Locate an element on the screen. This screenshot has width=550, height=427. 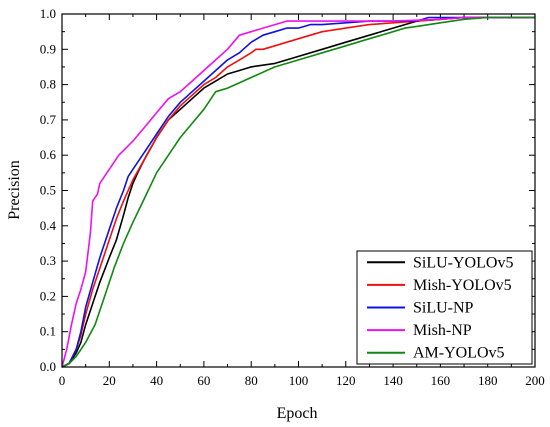
y-tick-label: 0.1 is located at coordinates (48, 331).